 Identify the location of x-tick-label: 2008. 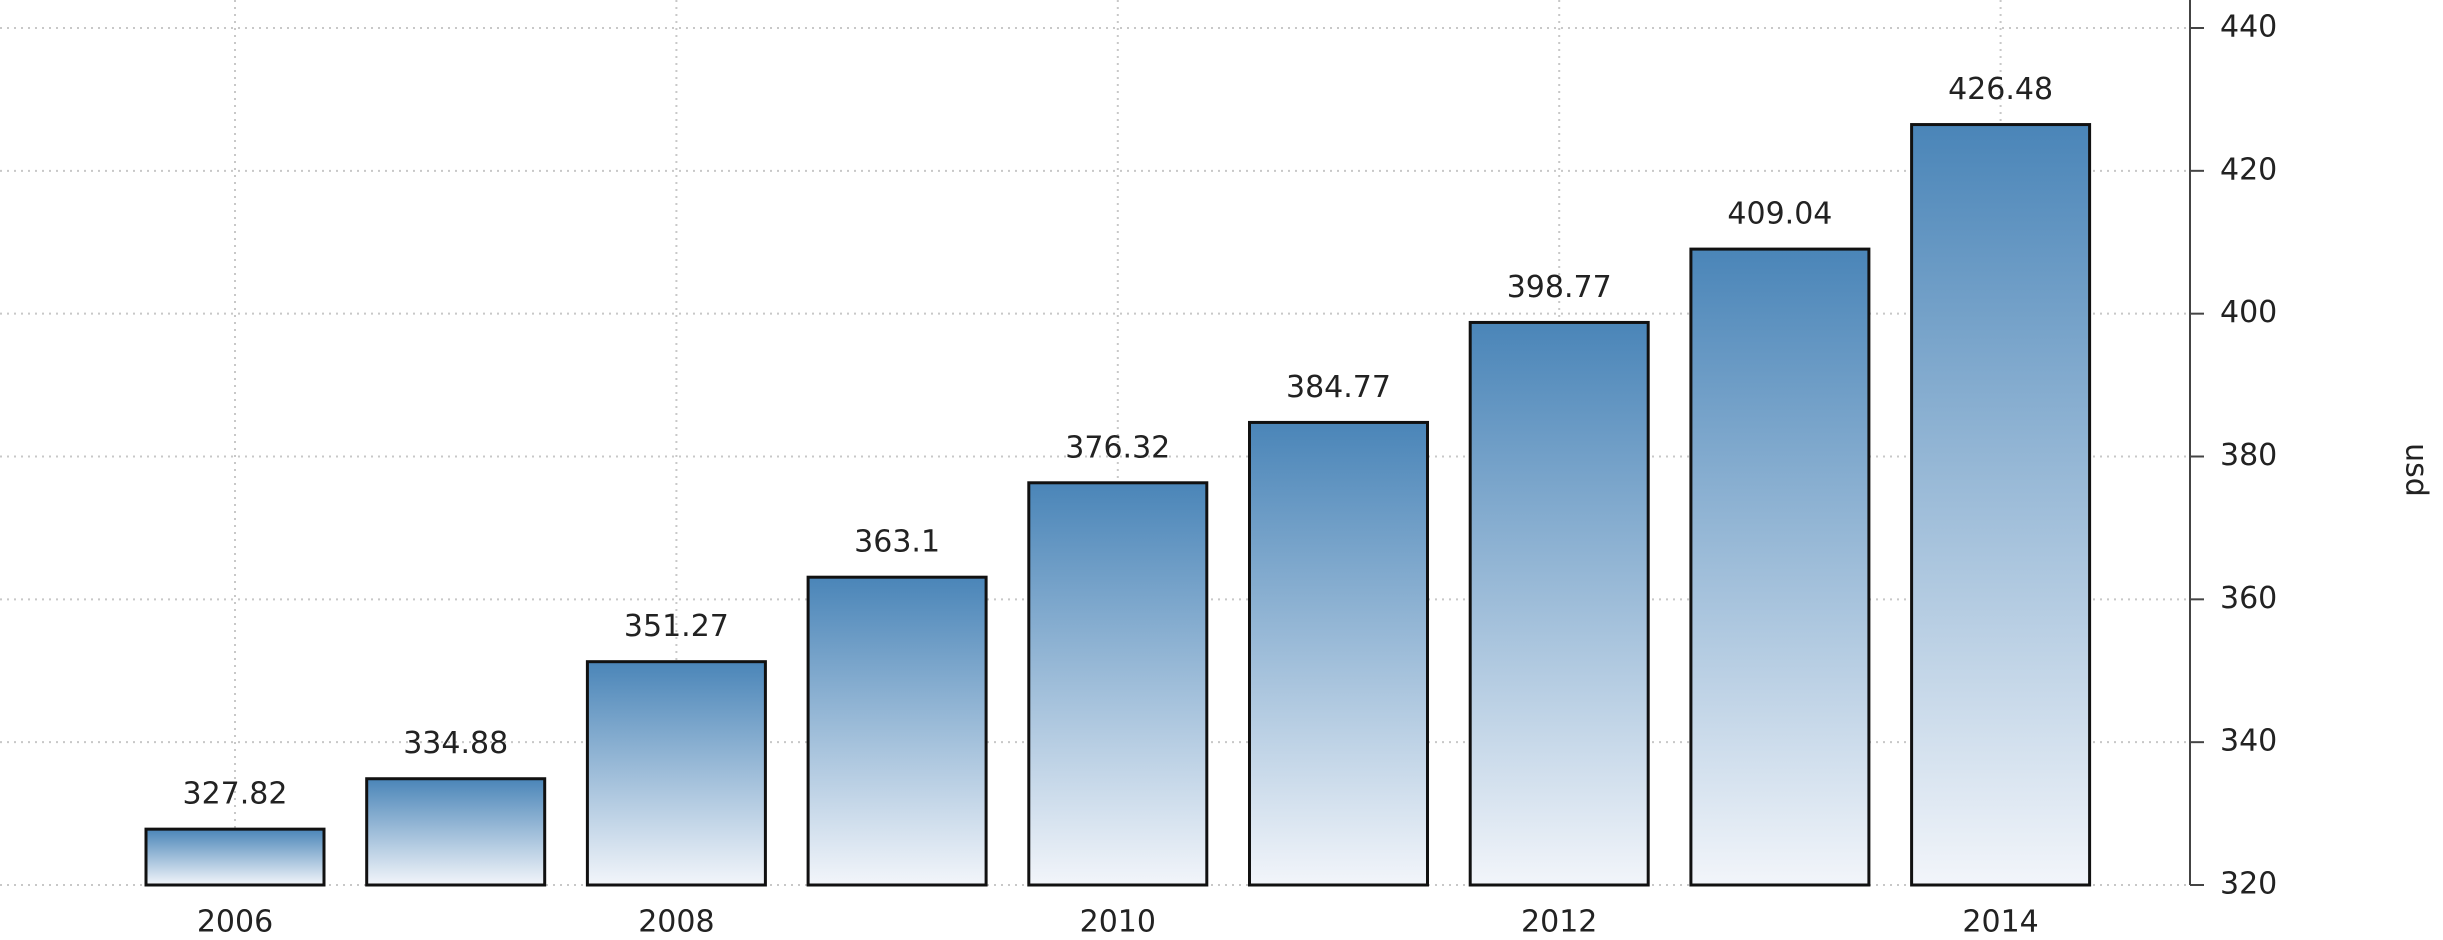
(676, 922).